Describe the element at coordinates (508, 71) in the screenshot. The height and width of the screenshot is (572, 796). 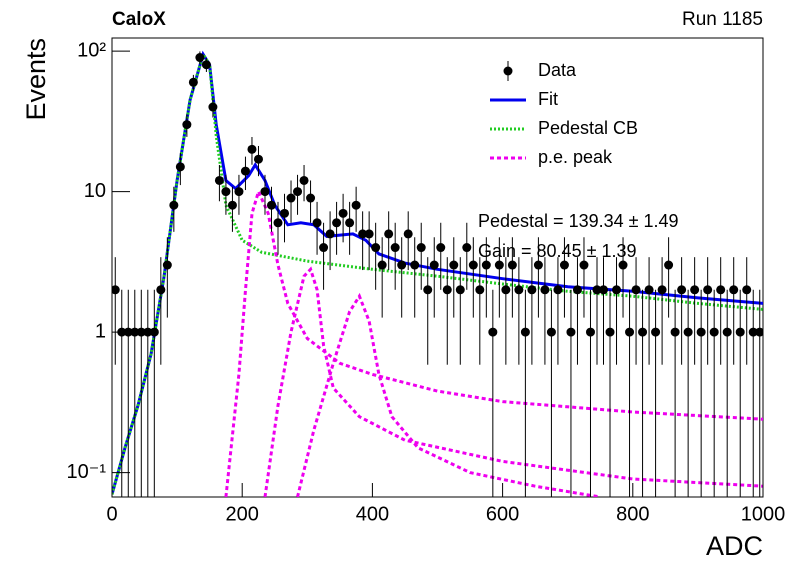
I see `legend-symbol` at that location.